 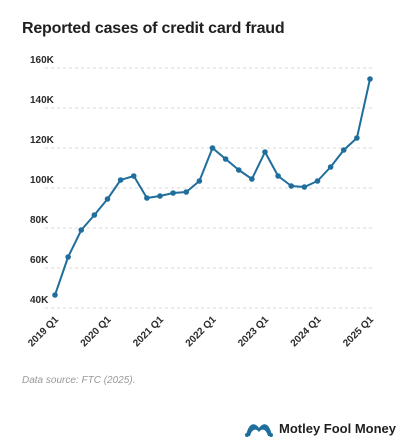 What do you see at coordinates (148, 331) in the screenshot?
I see `x-tick-label: 2021 Q1` at bounding box center [148, 331].